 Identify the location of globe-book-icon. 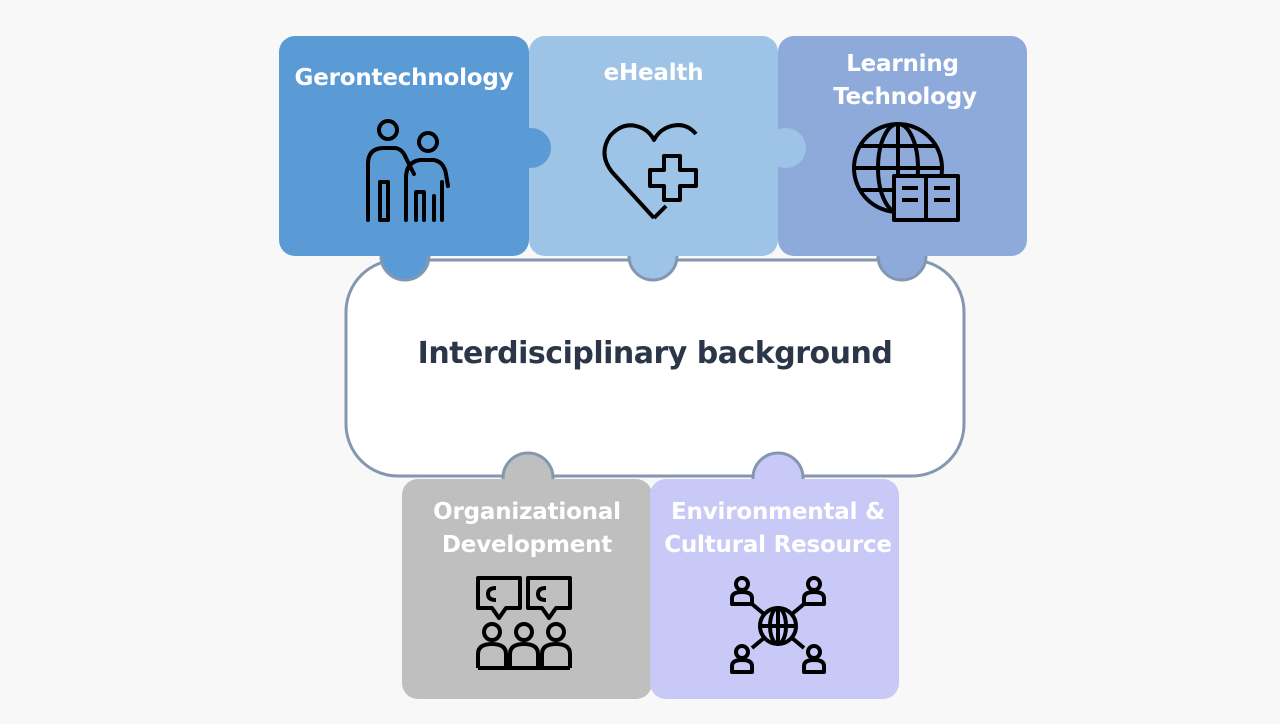
(906, 174).